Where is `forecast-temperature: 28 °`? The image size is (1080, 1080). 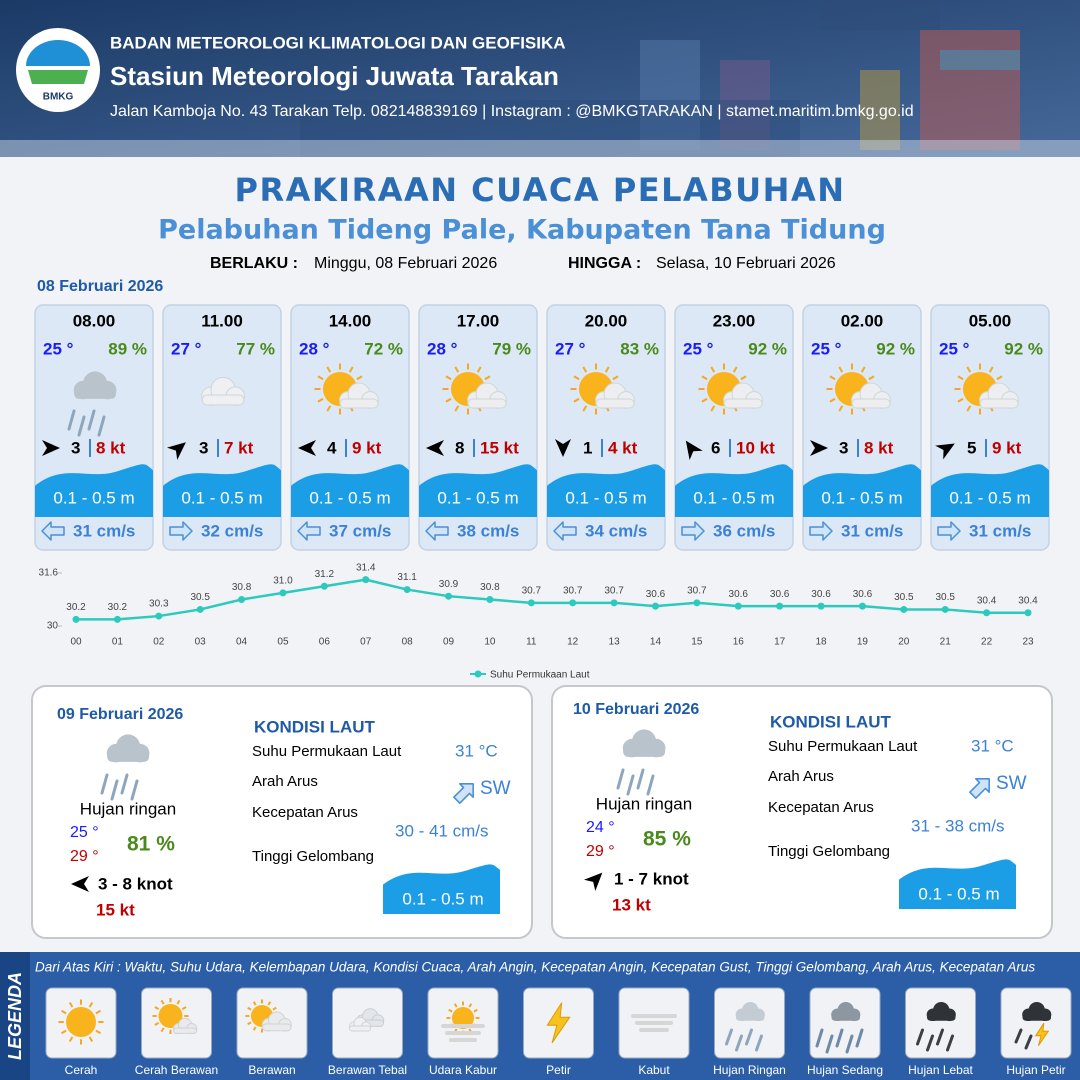
forecast-temperature: 28 ° is located at coordinates (314, 348).